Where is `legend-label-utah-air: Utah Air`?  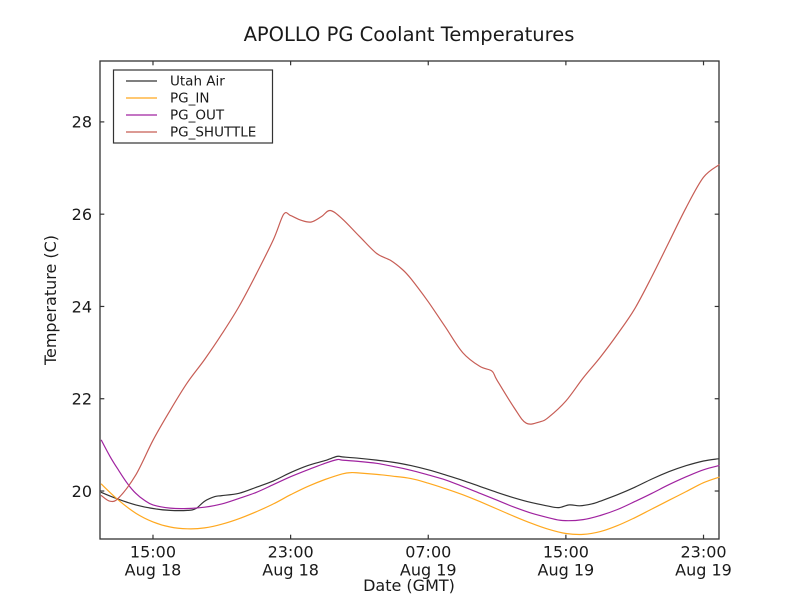 legend-label-utah-air: Utah Air is located at coordinates (197, 82).